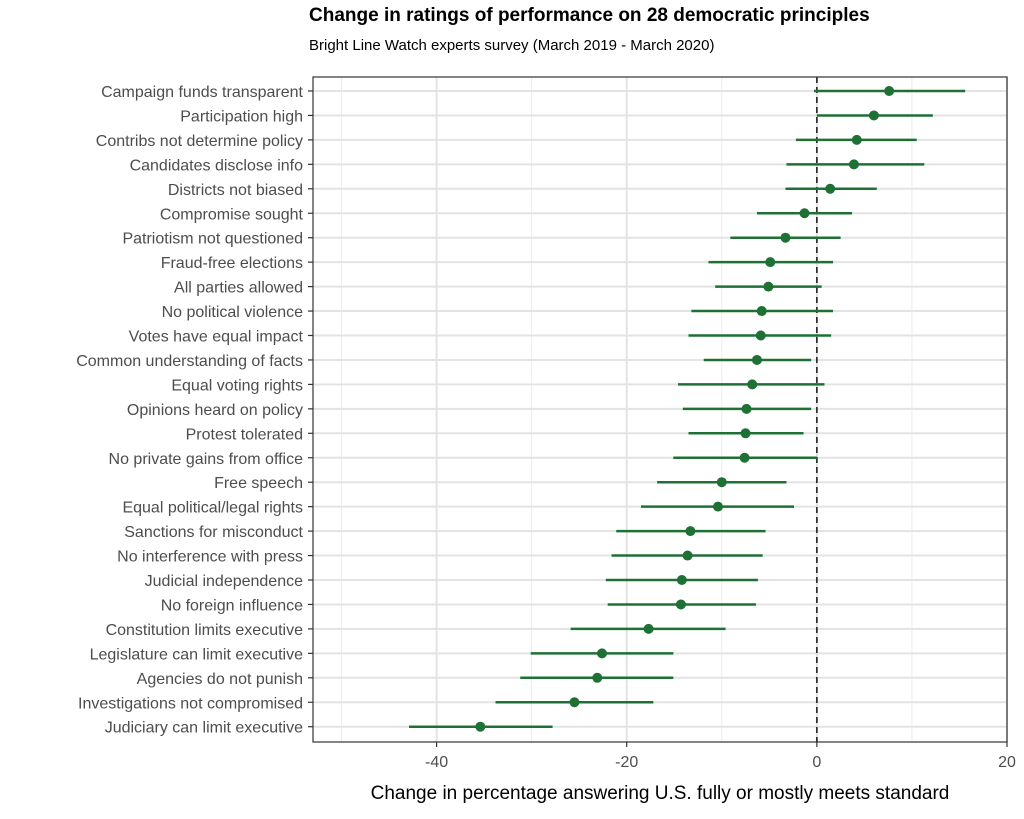 This screenshot has height=819, width=1024. I want to click on y-tick-label: Agencies do not punish, so click(220, 679).